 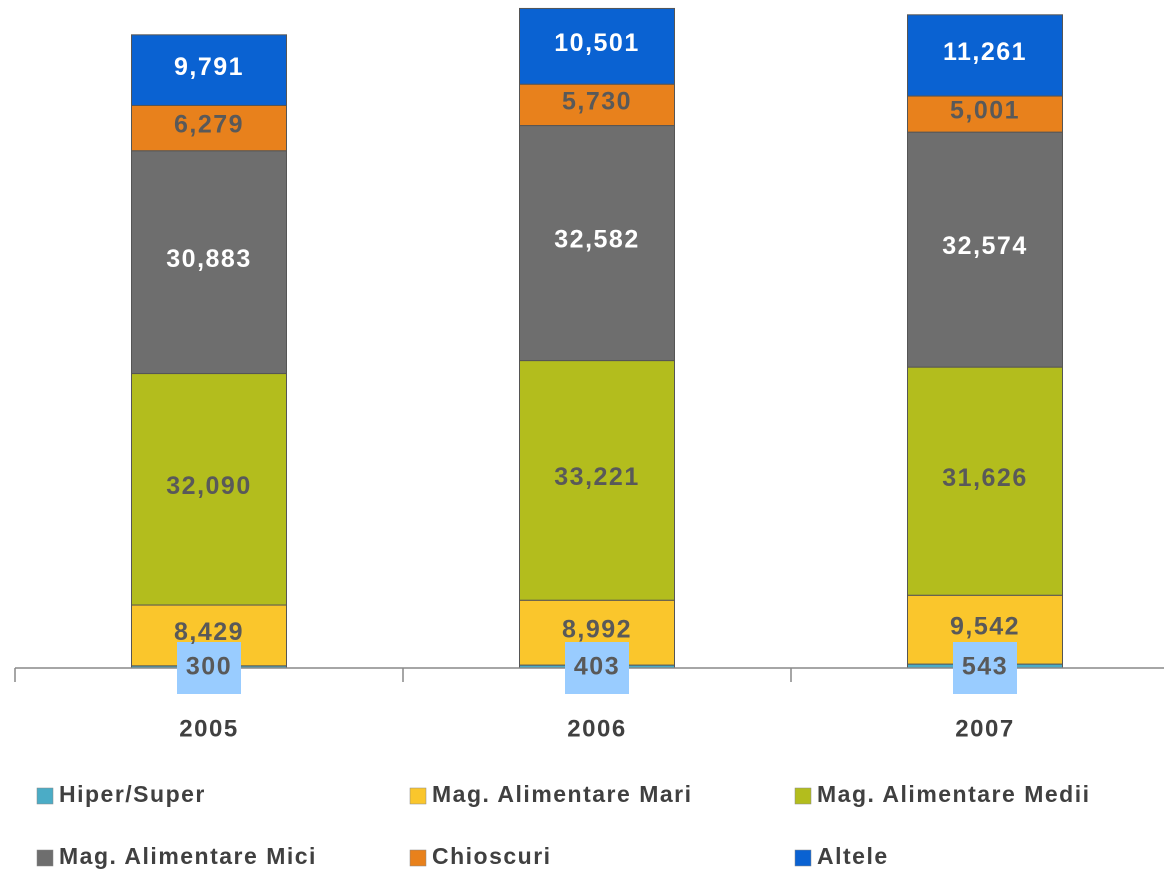 I want to click on legend-label: Mag. Alimentare Mici, so click(x=188, y=856).